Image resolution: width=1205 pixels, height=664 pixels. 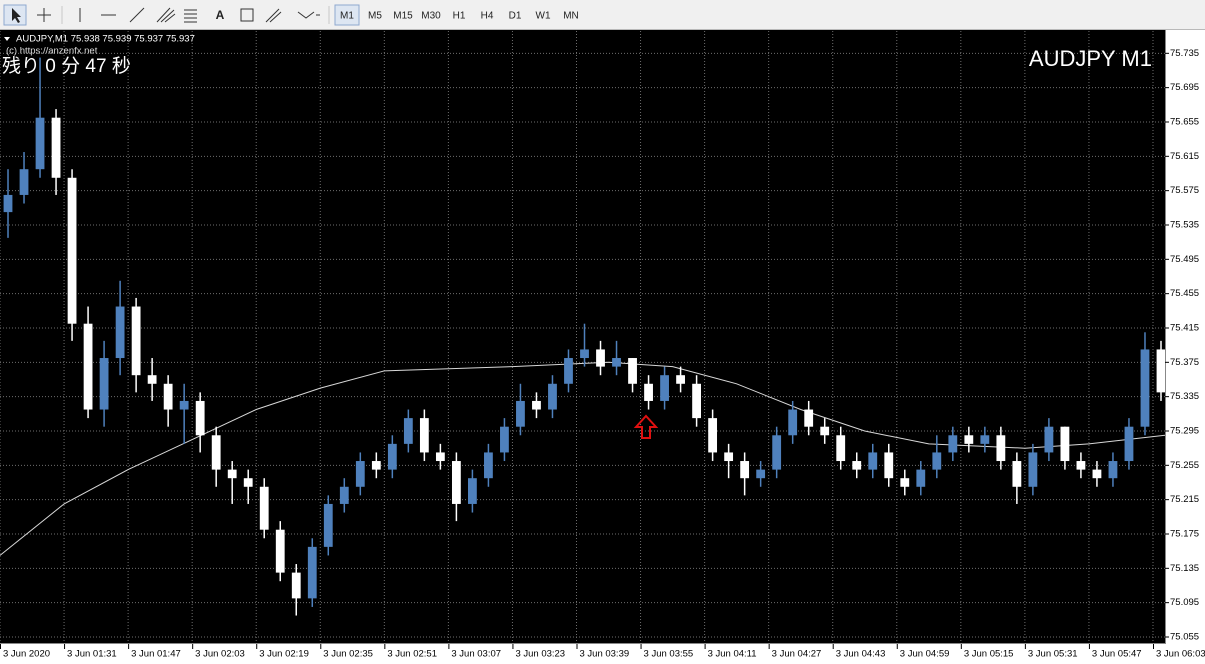 I want to click on x-tick-label: 3 Jun 01:47, so click(x=156, y=654).